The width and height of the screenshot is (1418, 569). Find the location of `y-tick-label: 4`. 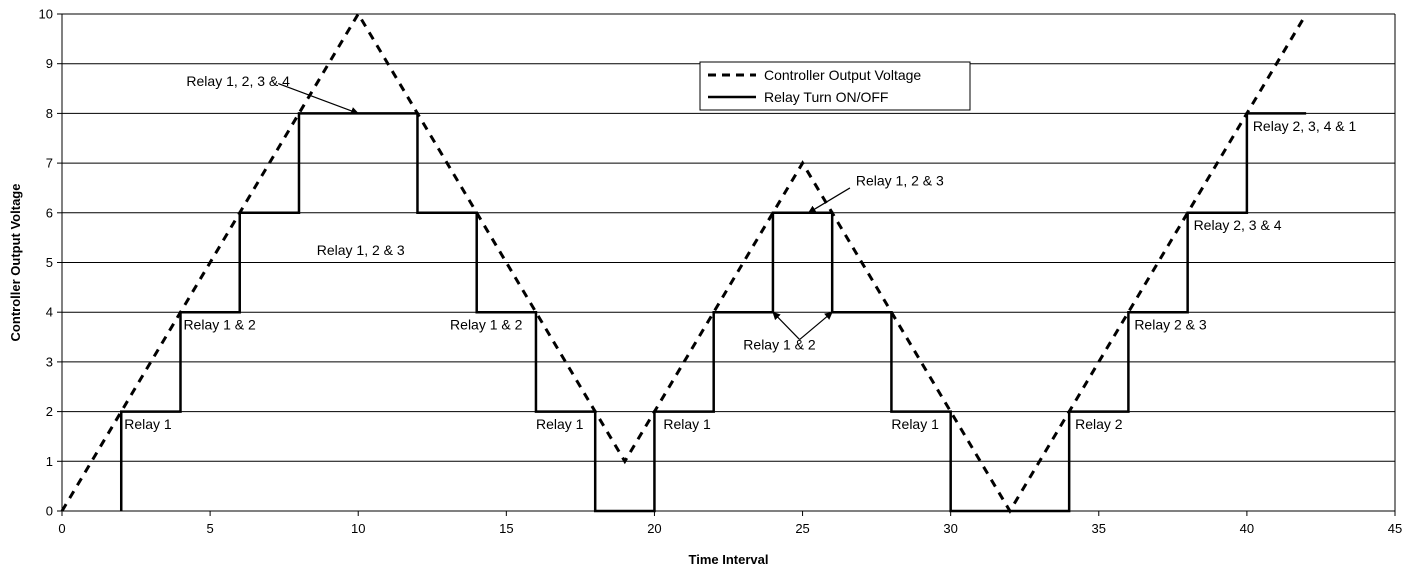

y-tick-label: 4 is located at coordinates (49, 312).